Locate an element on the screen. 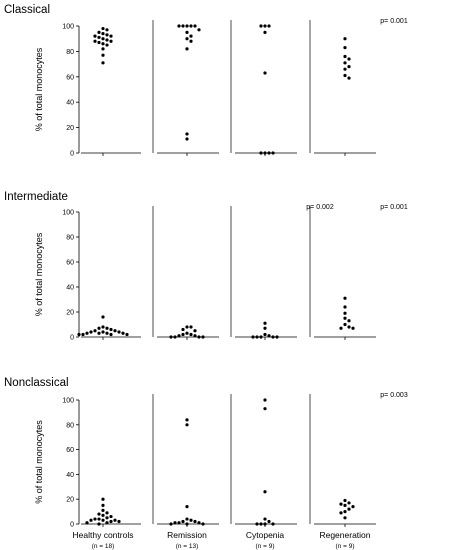 This screenshot has width=449, height=550. y-tick-label-2-3: 60 is located at coordinates (70, 450).